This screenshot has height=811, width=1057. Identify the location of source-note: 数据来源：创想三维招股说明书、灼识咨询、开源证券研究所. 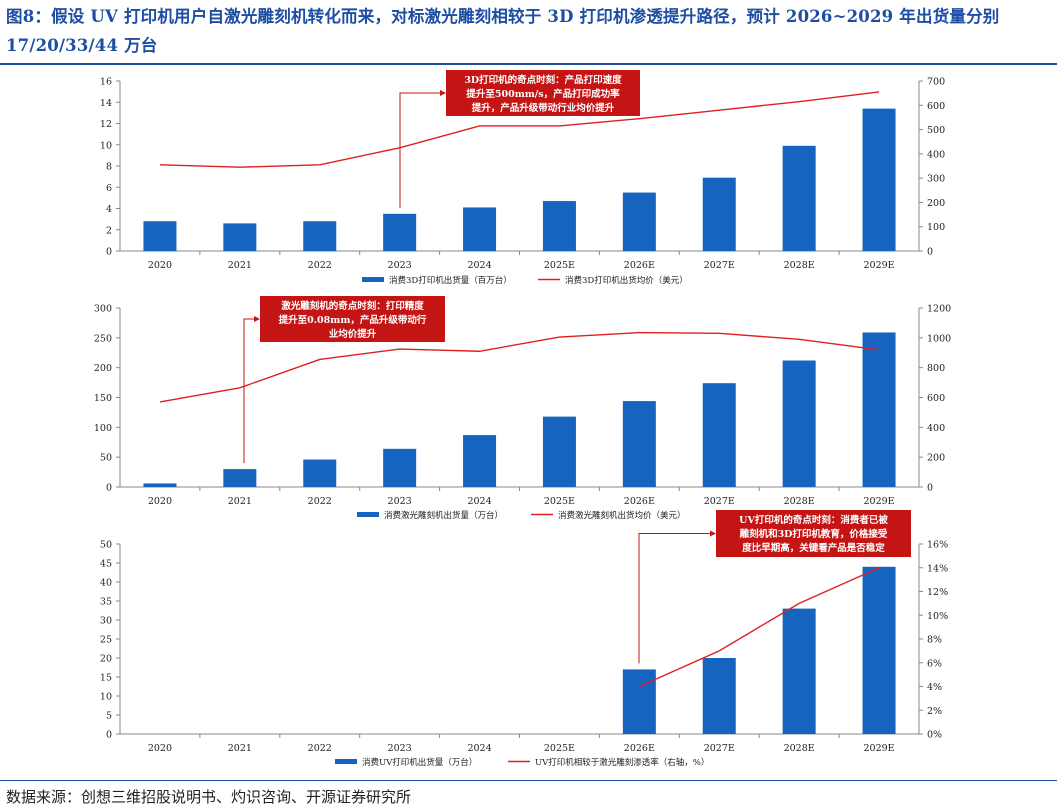
(209, 797).